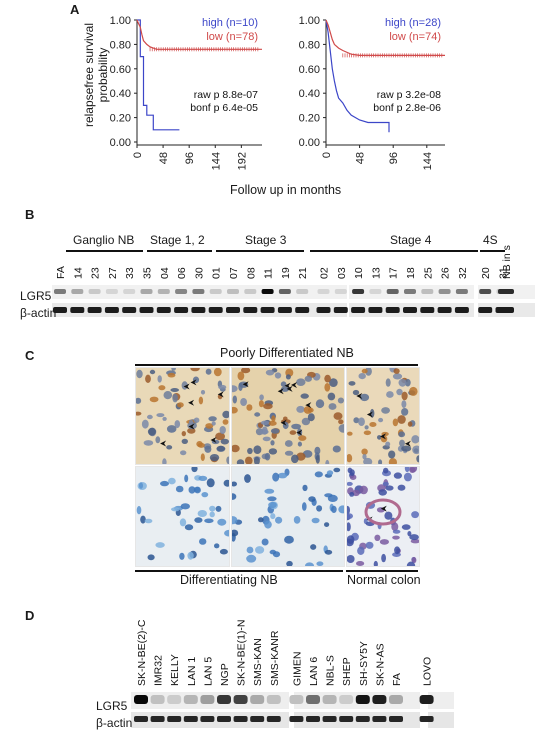  Describe the element at coordinates (61, 272) in the screenshot. I see `lane-label: FA` at that location.